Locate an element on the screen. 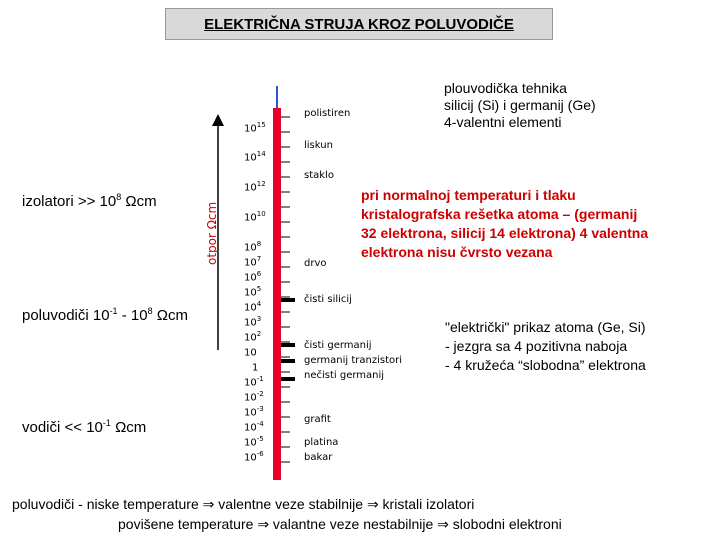 Image resolution: width=720 pixels, height=540 pixels. title-box: ELEKTRIČNA STRUJA KROZ POLUVODIČE is located at coordinates (359, 24).